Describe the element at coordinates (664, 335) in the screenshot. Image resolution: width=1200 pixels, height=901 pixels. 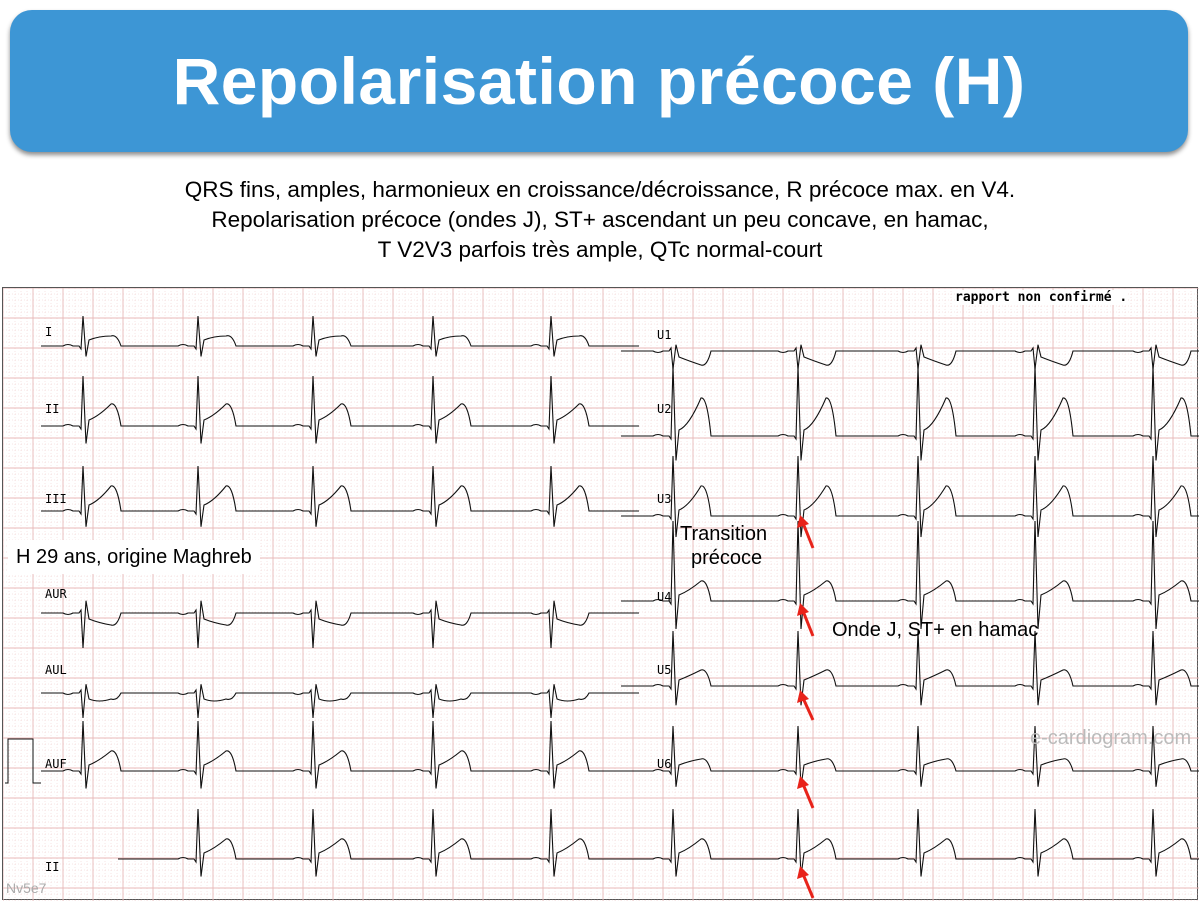
I see `lead-label-V1: U1` at that location.